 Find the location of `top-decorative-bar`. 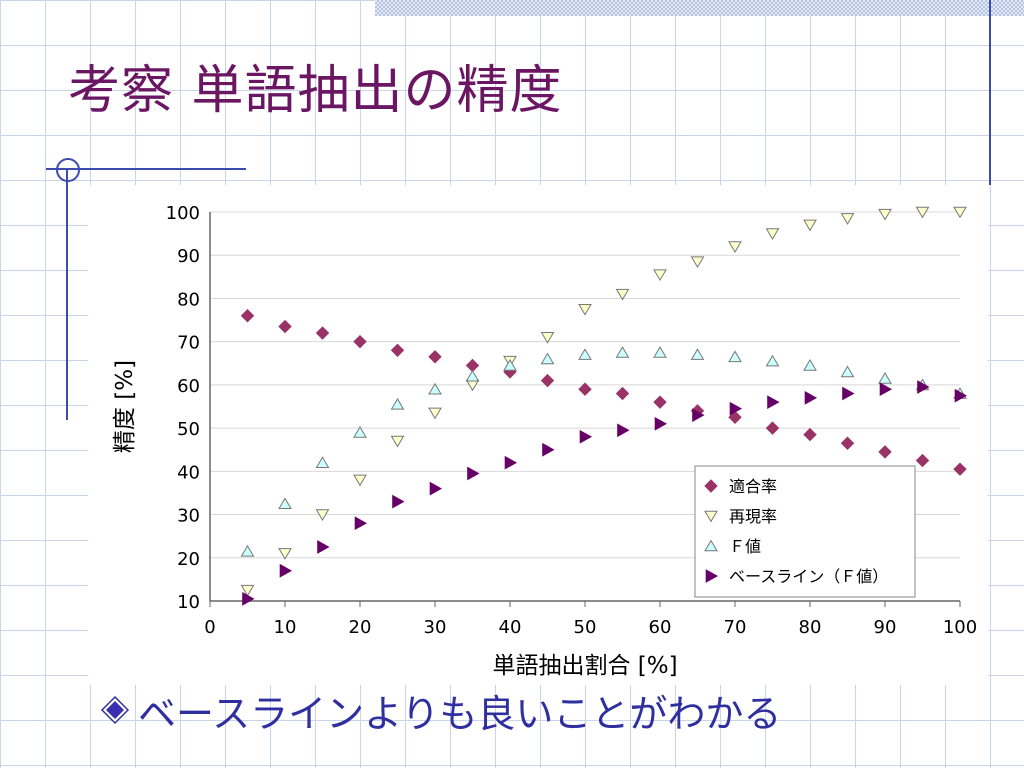

top-decorative-bar is located at coordinates (699, 8).